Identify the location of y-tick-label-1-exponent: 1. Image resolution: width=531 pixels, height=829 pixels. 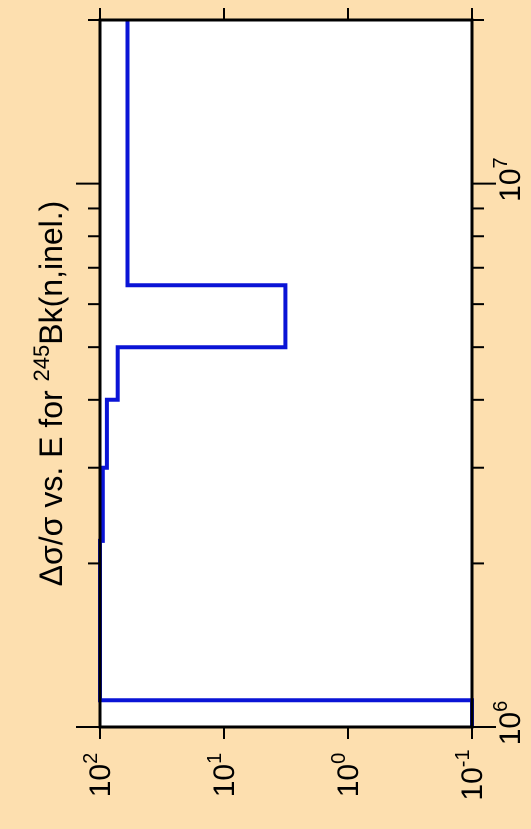
(215, 758).